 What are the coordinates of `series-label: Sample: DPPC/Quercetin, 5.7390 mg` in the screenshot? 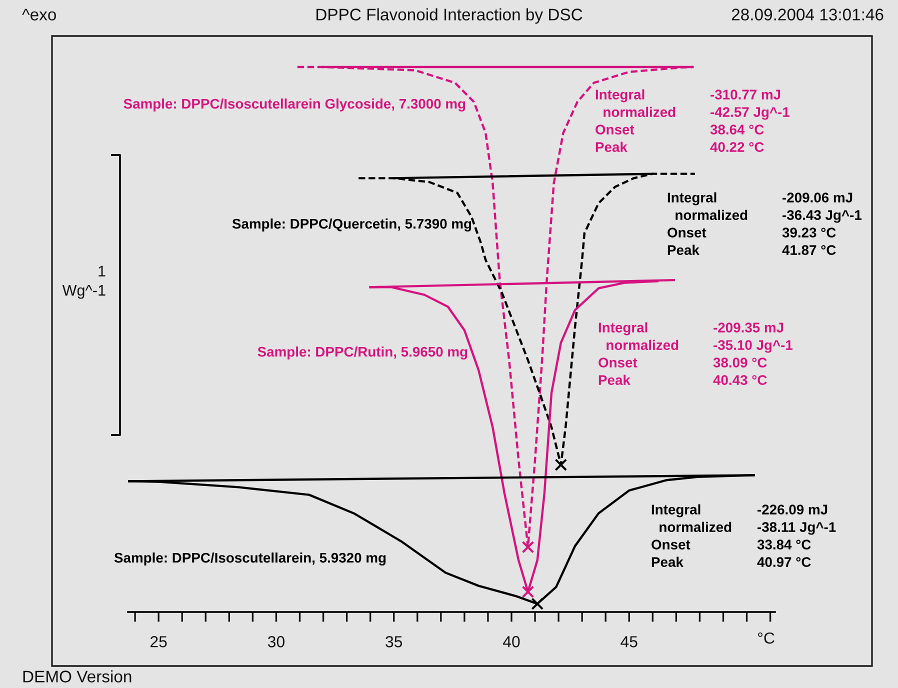 It's located at (352, 225).